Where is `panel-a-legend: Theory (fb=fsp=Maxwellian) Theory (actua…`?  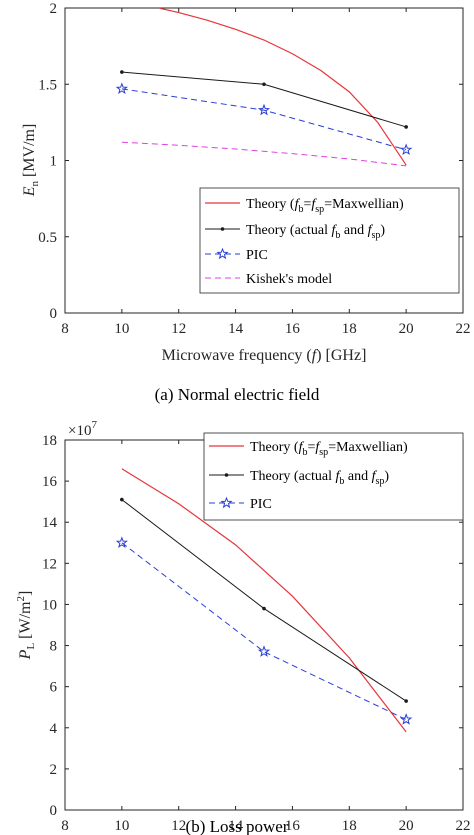 panel-a-legend: Theory (fb=fsp=Maxwellian) Theory (actua… is located at coordinates (329, 240).